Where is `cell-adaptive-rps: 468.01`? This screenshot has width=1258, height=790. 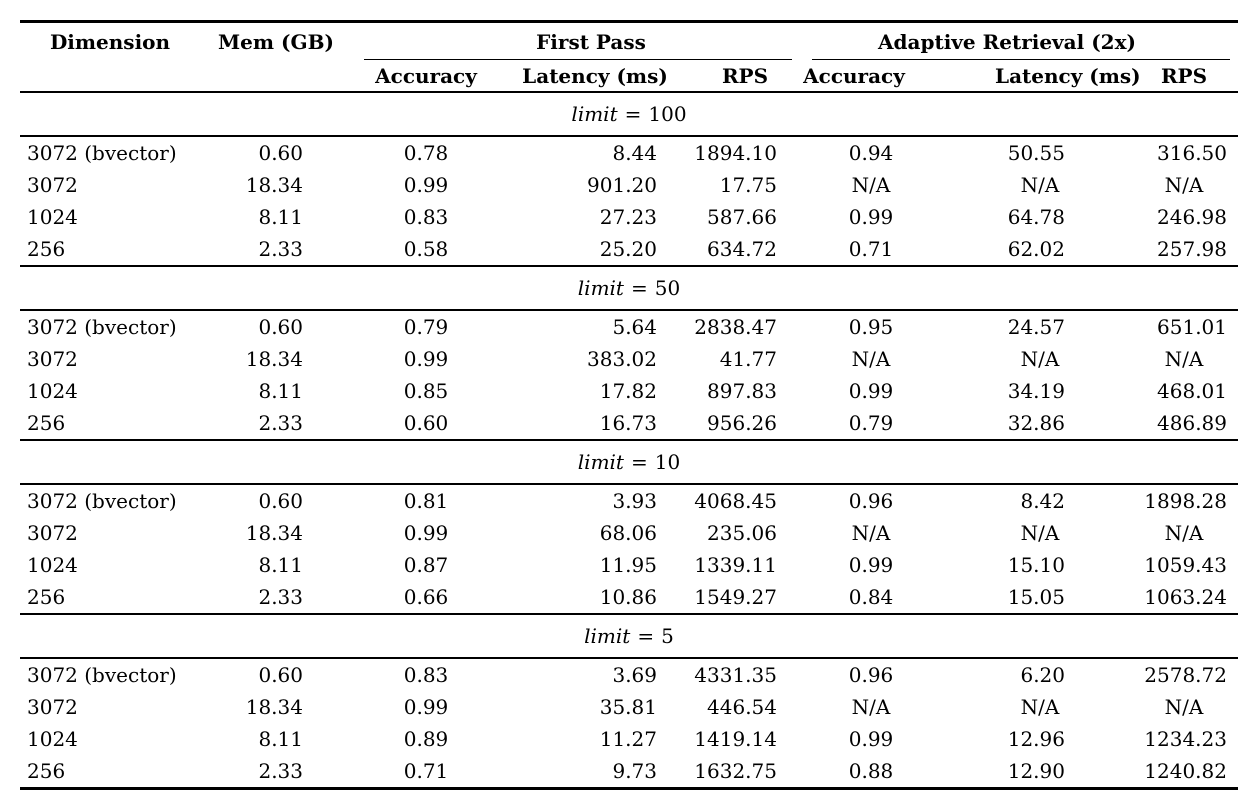 cell-adaptive-rps: 468.01 is located at coordinates (1192, 391).